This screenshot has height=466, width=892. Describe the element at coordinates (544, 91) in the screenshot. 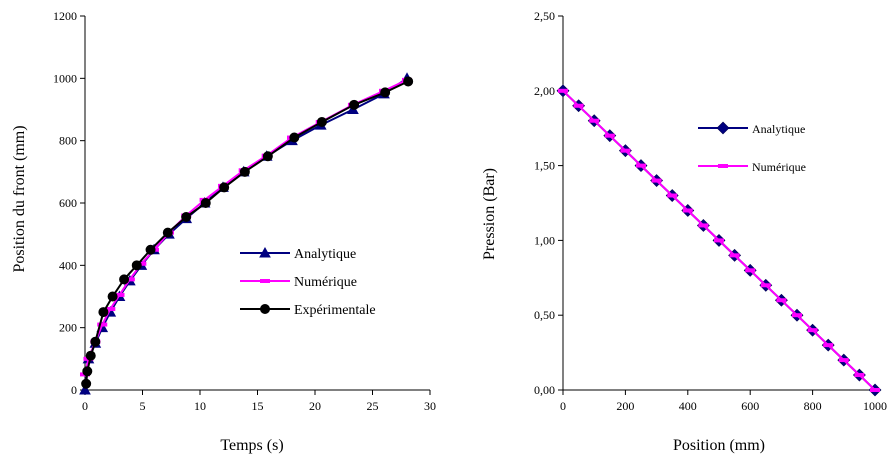

I see `y-tick-label: 2,00` at that location.